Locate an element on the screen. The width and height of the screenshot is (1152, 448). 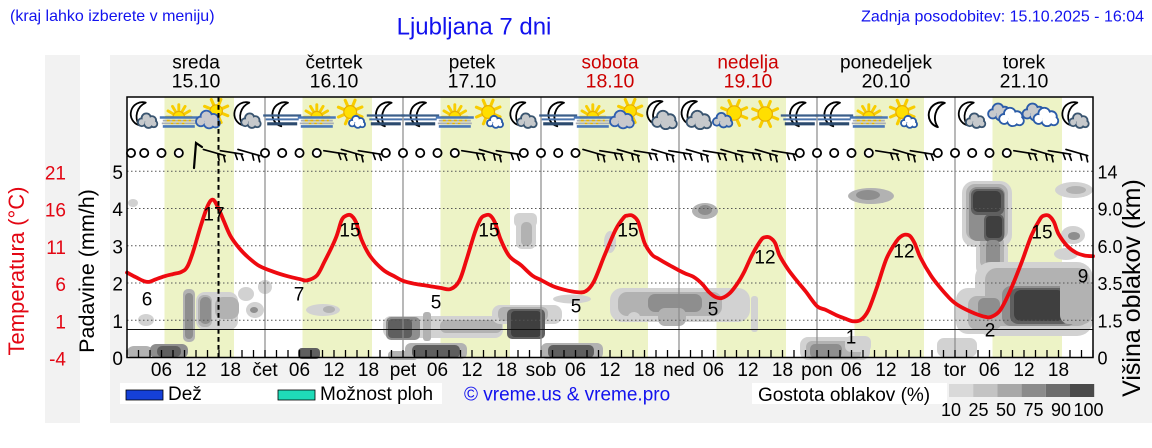
svg-text: 9 is located at coordinates (1083, 277).